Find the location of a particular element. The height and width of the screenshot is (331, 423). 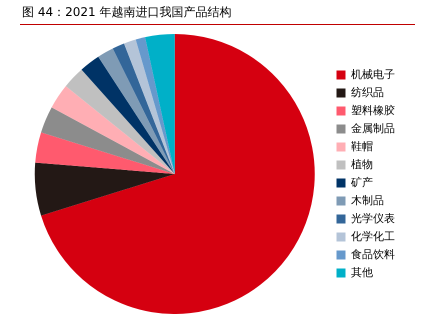

legend-label: 食品饮料 is located at coordinates (373, 254).